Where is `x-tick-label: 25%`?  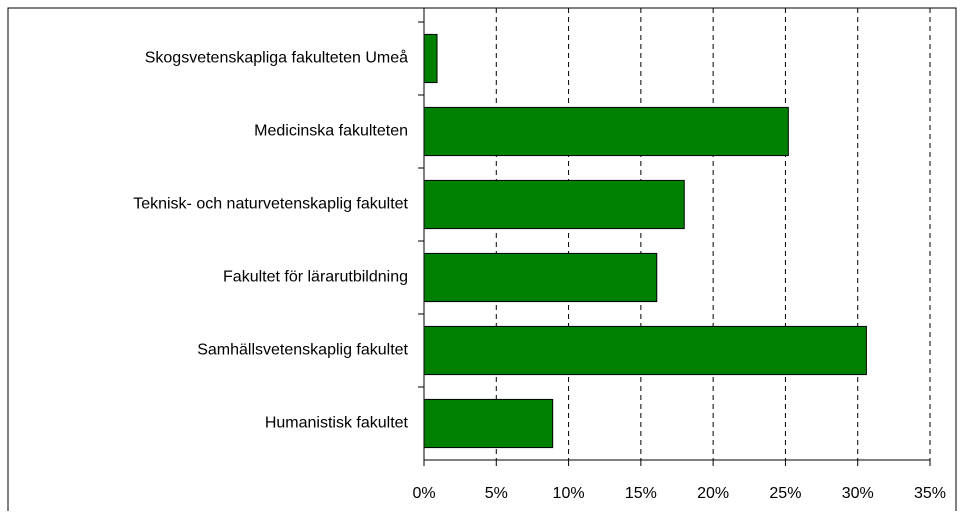 x-tick-label: 25% is located at coordinates (785, 493).